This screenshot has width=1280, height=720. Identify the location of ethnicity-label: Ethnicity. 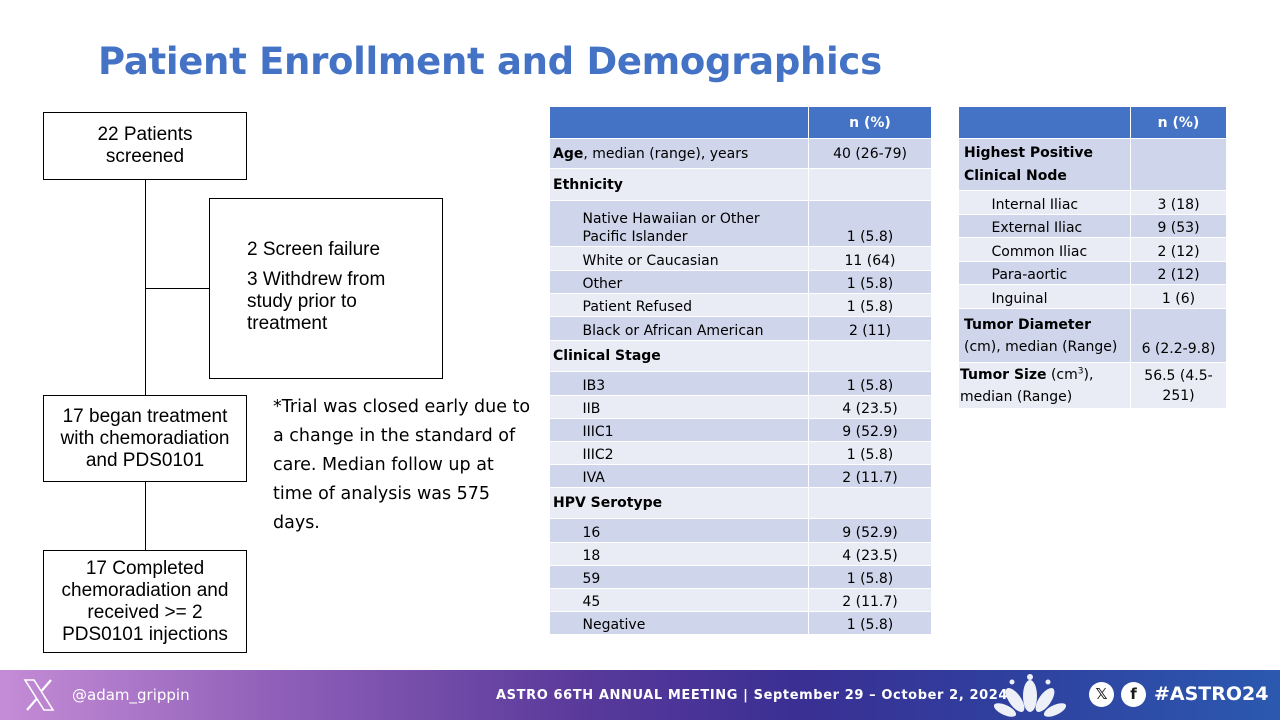
(588, 184).